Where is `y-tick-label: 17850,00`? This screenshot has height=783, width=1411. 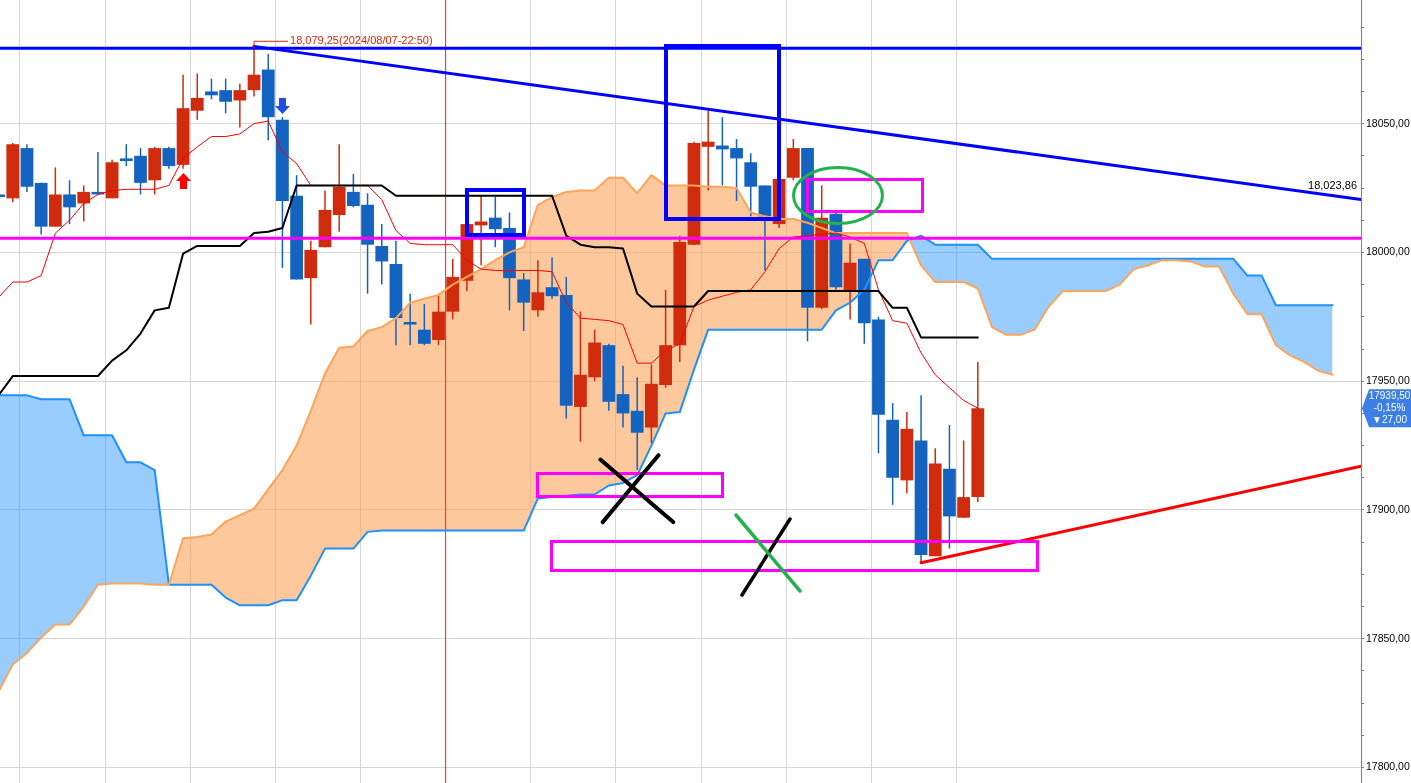
y-tick-label: 17850,00 is located at coordinates (1388, 637).